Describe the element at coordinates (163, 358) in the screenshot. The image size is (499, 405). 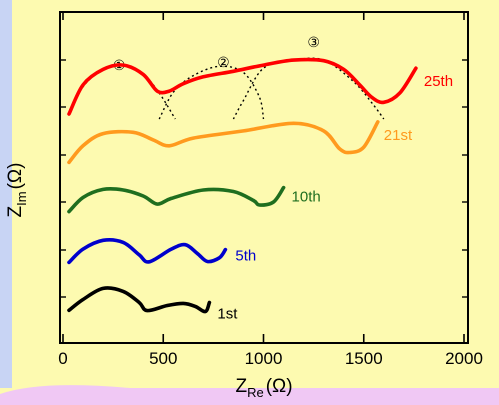
I see `x-tick-label: 500` at that location.